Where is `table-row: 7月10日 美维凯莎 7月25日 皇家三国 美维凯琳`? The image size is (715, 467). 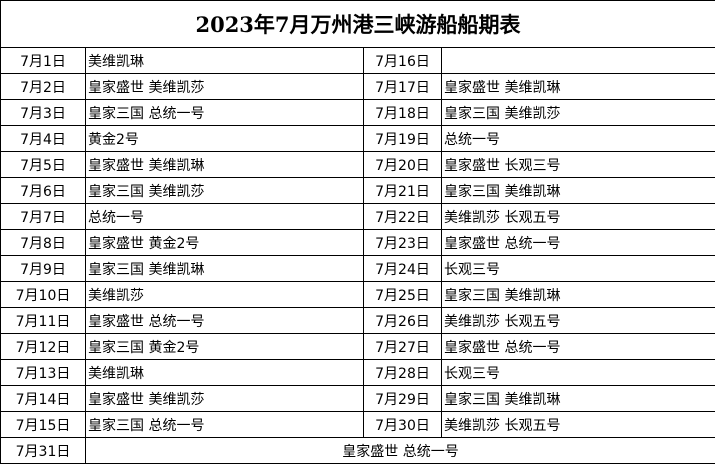
table-row: 7月10日 美维凯莎 7月25日 皇家三国 美维凯琳 is located at coordinates (357, 294).